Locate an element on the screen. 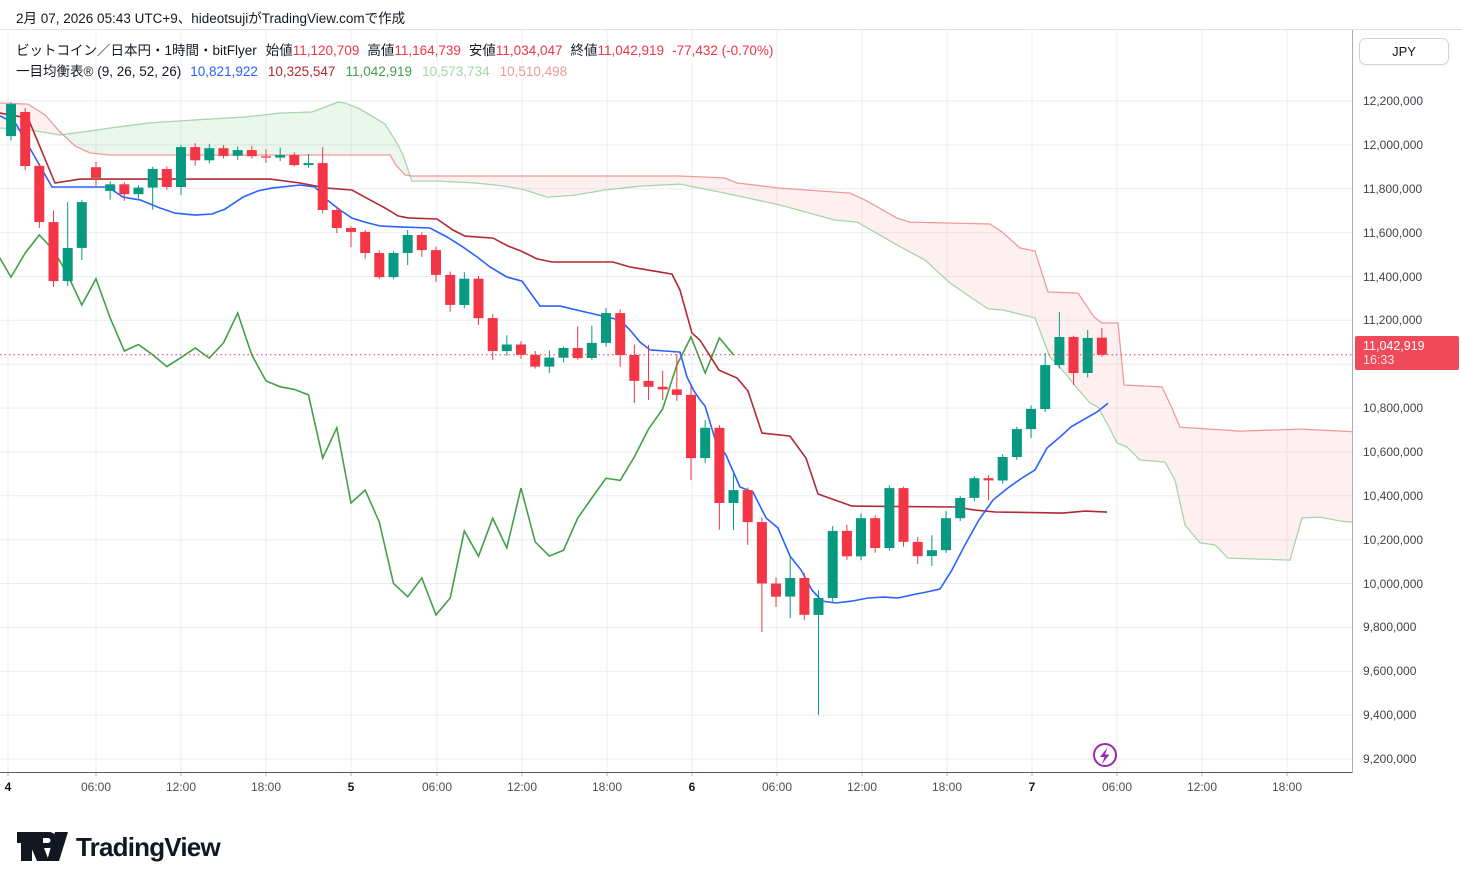 The height and width of the screenshot is (881, 1462). price-axis-label: 9,600,000 is located at coordinates (1390, 671).